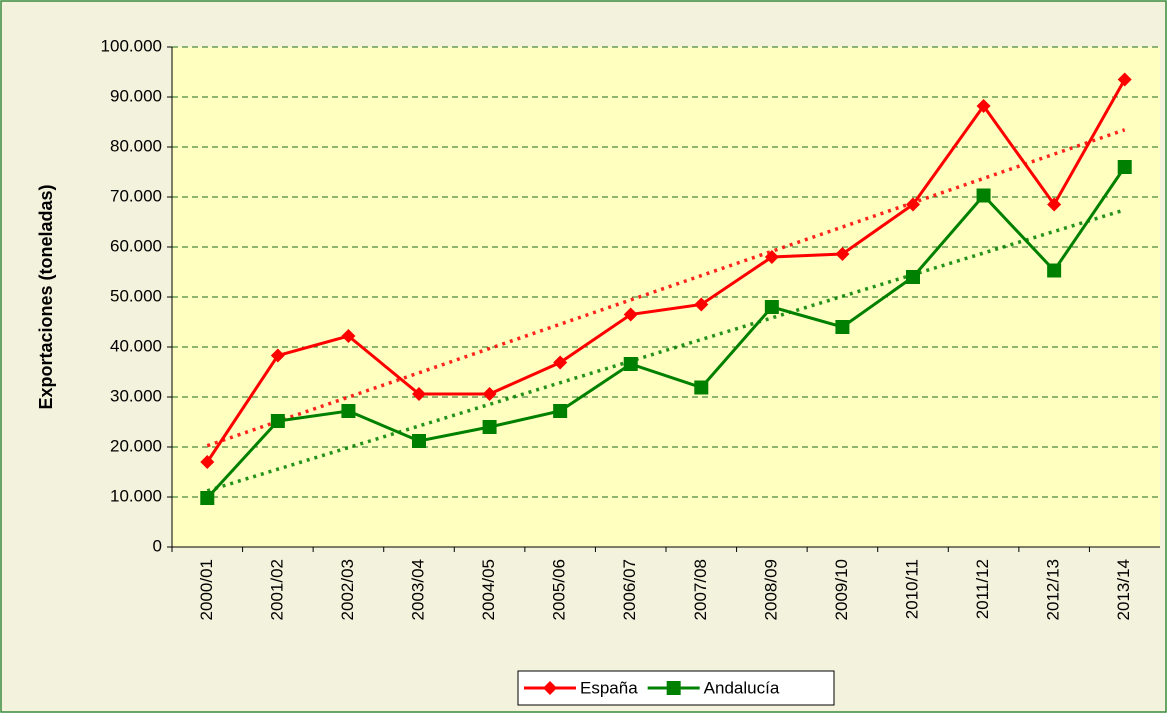  Describe the element at coordinates (700, 589) in the screenshot. I see `x-tick-label: 2007/08` at that location.